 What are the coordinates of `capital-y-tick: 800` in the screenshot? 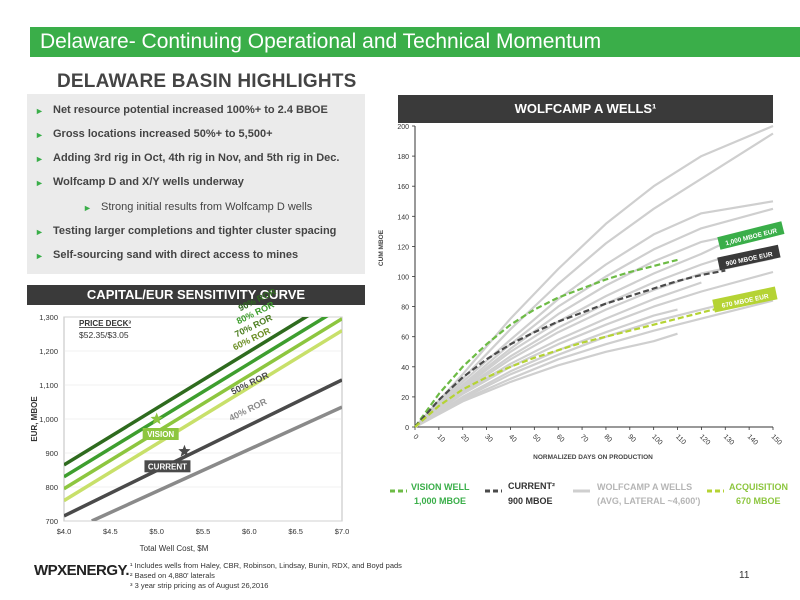 It's located at (51, 487).